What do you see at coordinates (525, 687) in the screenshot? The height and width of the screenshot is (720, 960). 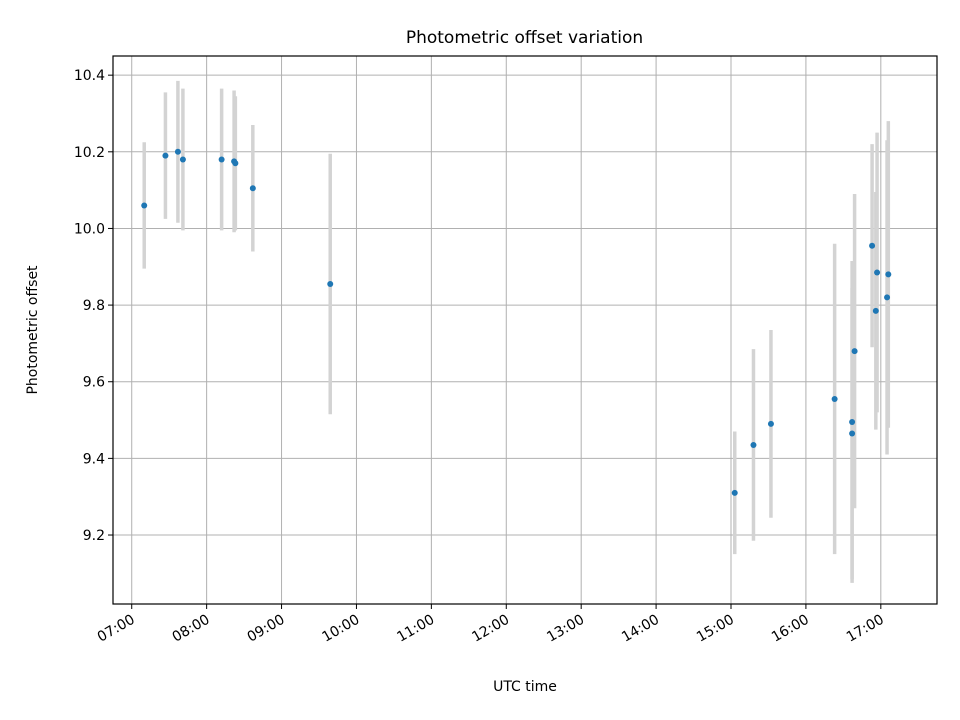 I see `x-axis-label: UTC time` at bounding box center [525, 687].